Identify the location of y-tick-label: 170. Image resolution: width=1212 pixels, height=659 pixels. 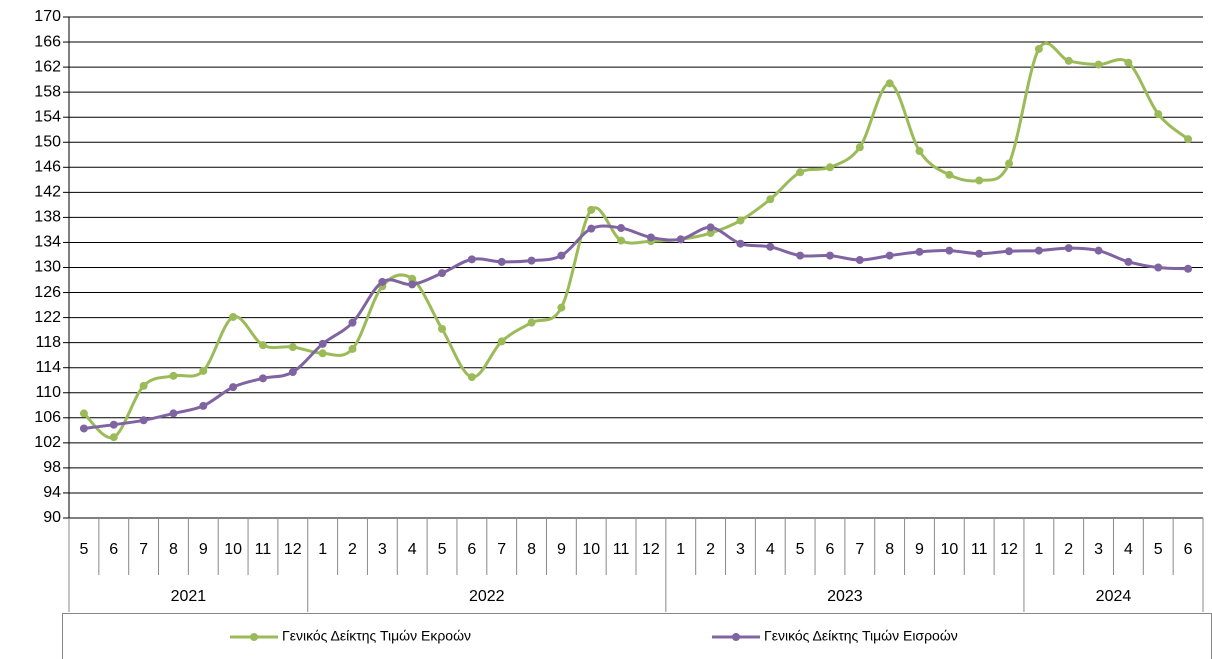
(47, 16).